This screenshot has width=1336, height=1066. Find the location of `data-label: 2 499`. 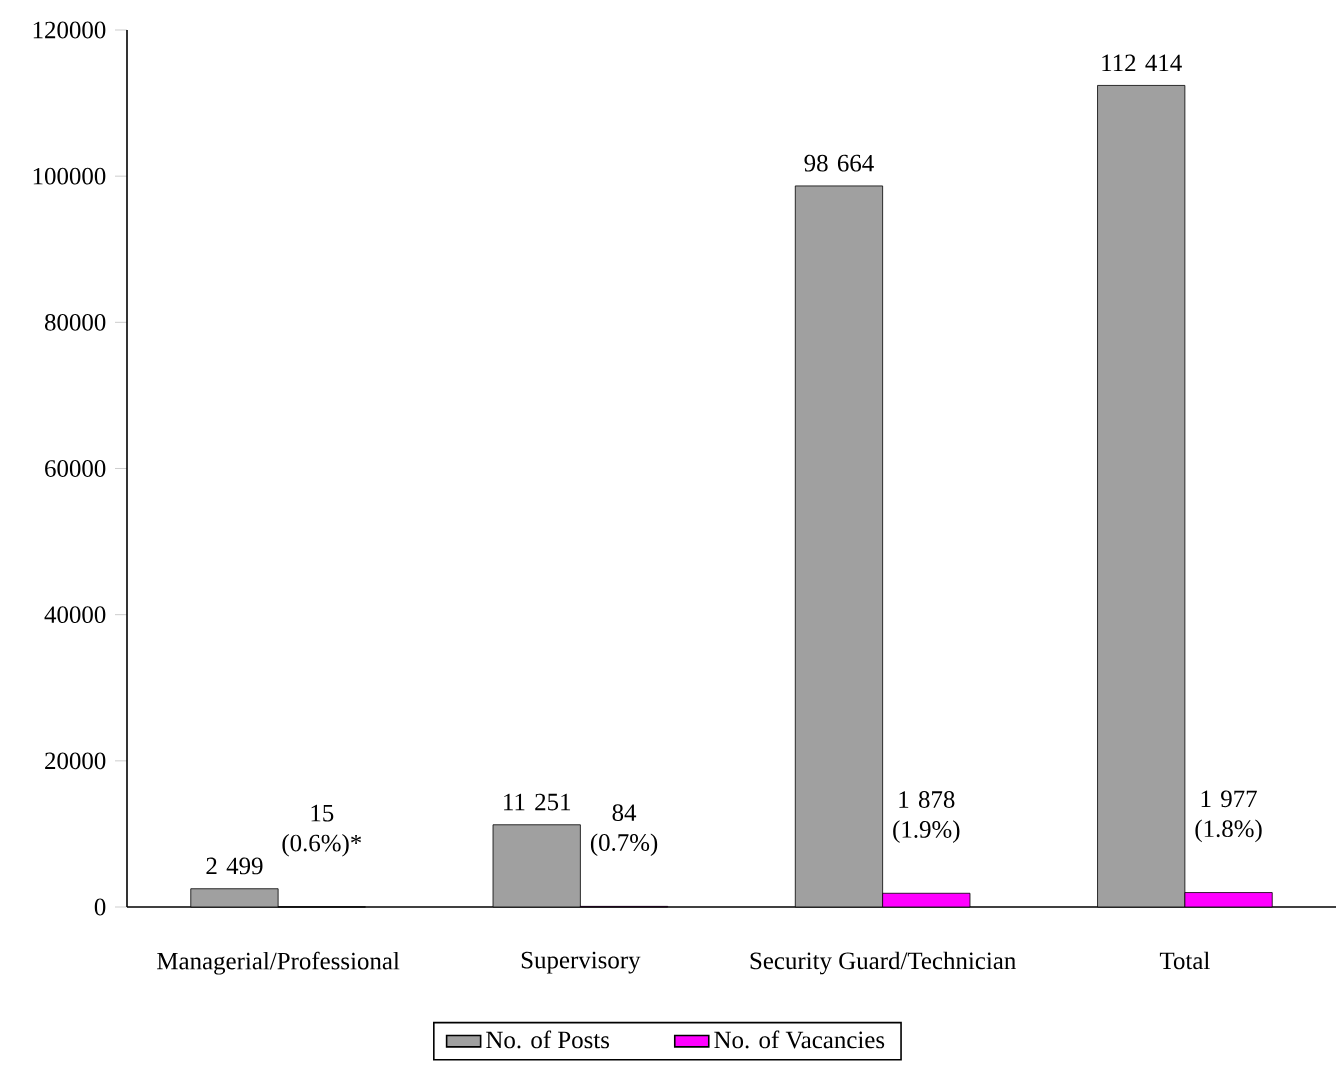

data-label: 2 499 is located at coordinates (234, 866).